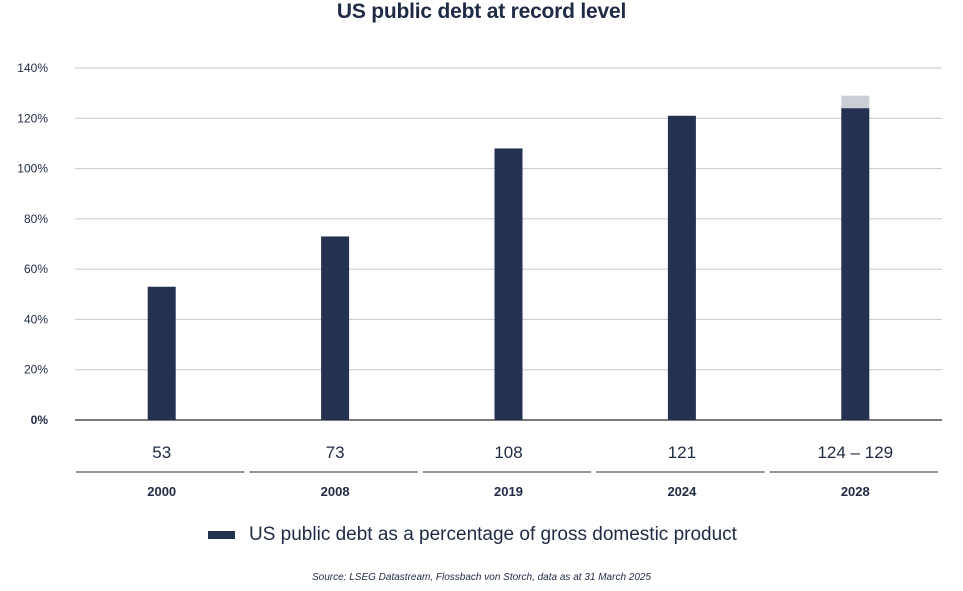 The height and width of the screenshot is (591, 963). I want to click on value-labels: 53 73 108 121 124 – 129, so click(522, 452).